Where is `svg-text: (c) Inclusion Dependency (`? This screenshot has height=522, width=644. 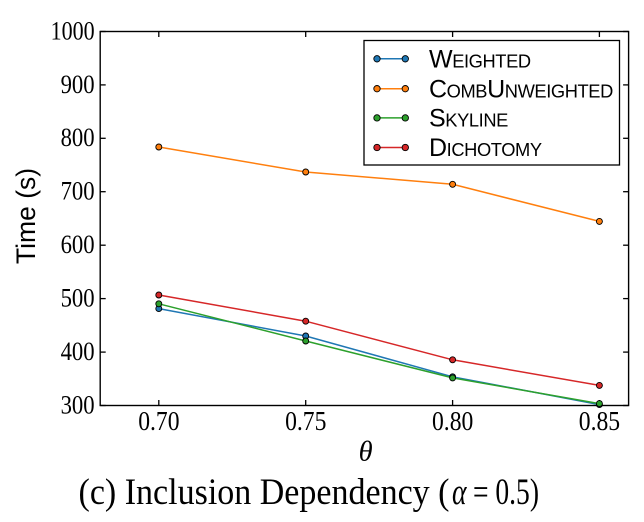 svg-text: (c) Inclusion Dependency ( is located at coordinates (264, 492).